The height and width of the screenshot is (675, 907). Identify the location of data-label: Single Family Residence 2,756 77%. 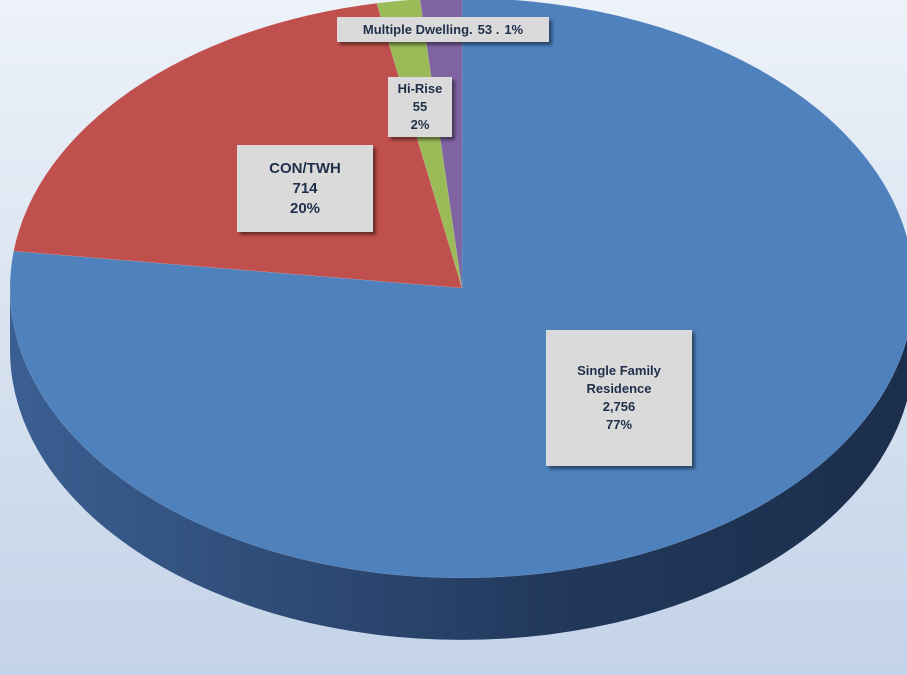
(619, 398).